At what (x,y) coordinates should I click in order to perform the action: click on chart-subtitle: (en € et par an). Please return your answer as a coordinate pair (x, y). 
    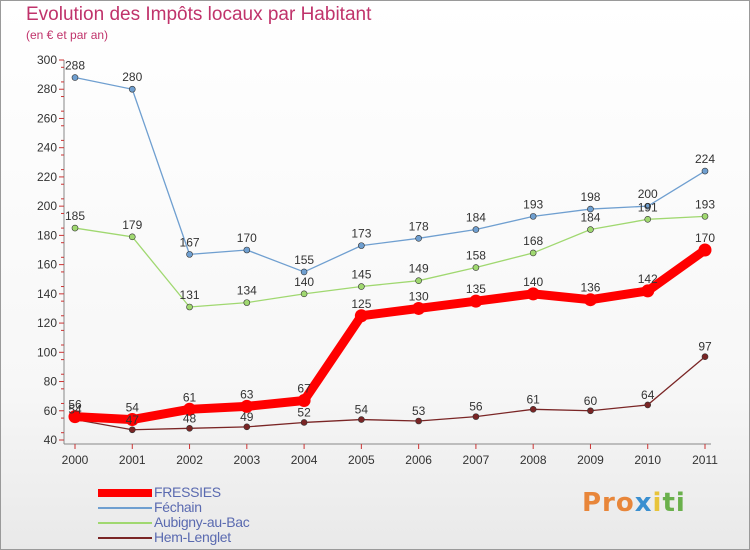
    Looking at the image, I should click on (67, 35).